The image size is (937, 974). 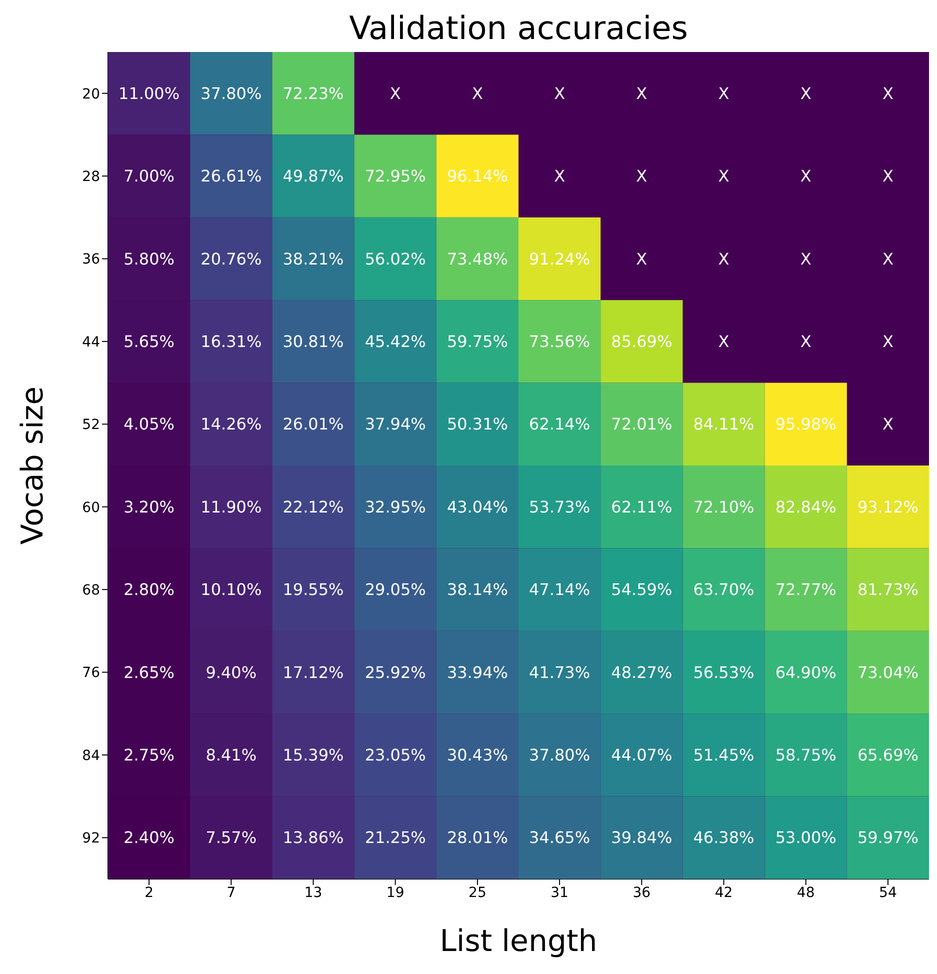 I want to click on data-label: 53.00%, so click(x=805, y=838).